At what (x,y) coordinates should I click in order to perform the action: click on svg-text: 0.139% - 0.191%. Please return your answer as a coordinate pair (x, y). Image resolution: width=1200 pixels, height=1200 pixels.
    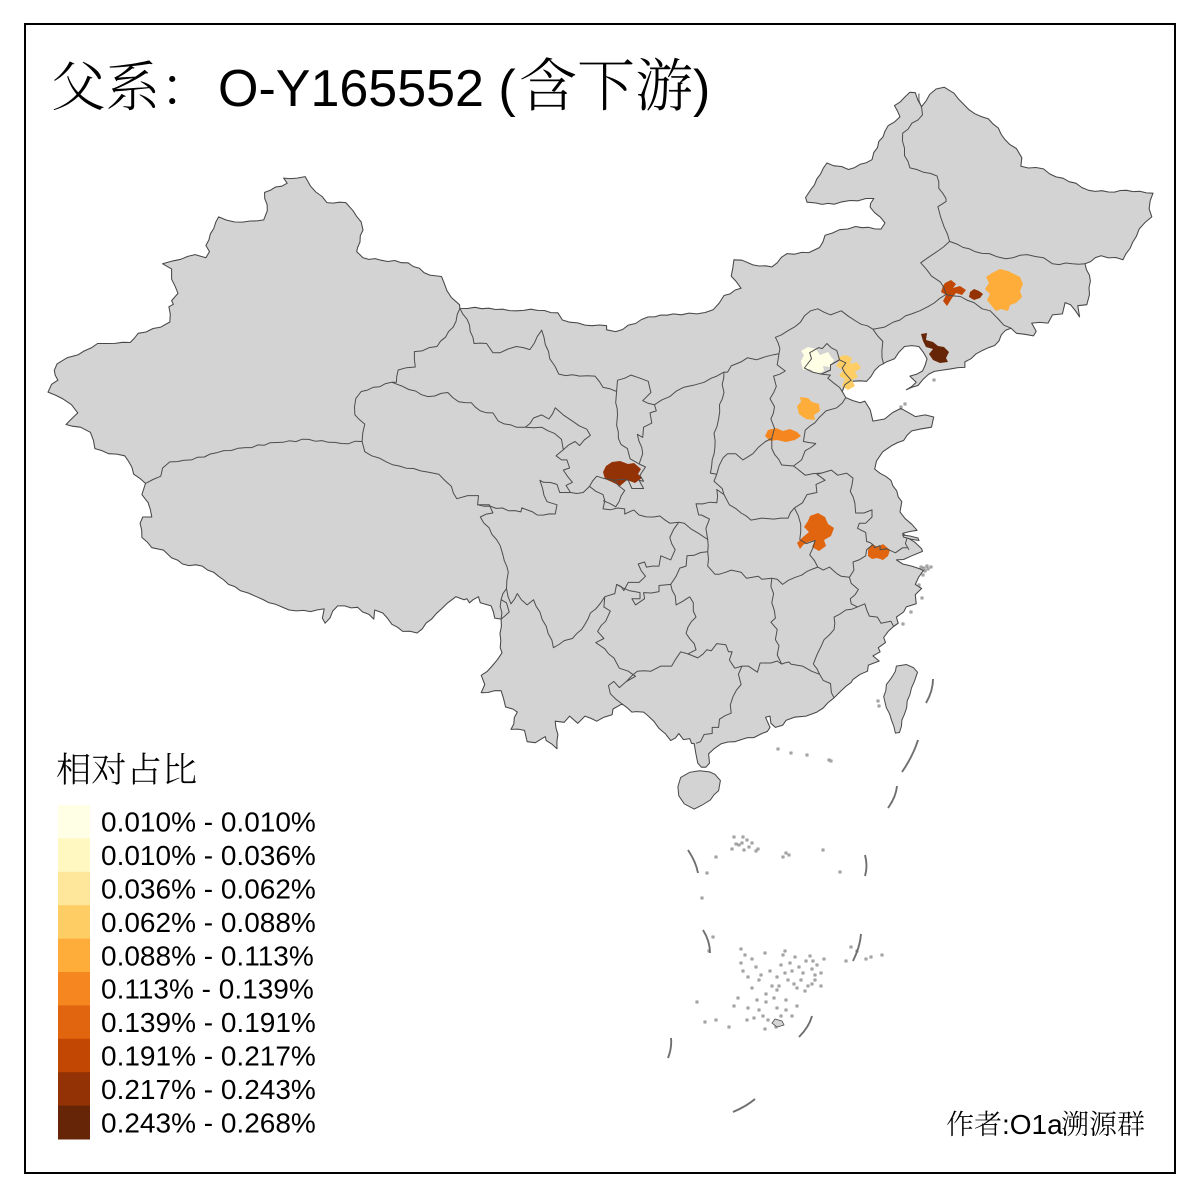
    Looking at the image, I should click on (208, 1022).